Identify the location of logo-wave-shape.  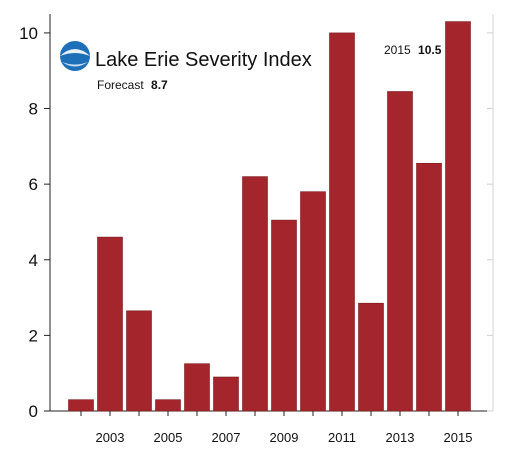
(75, 64).